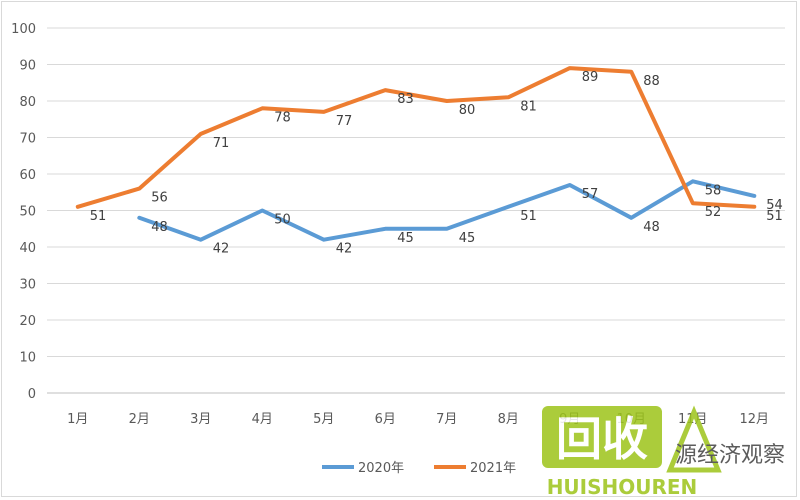 The image size is (800, 500). What do you see at coordinates (200, 419) in the screenshot?
I see `x-tick-label: 3月` at bounding box center [200, 419].